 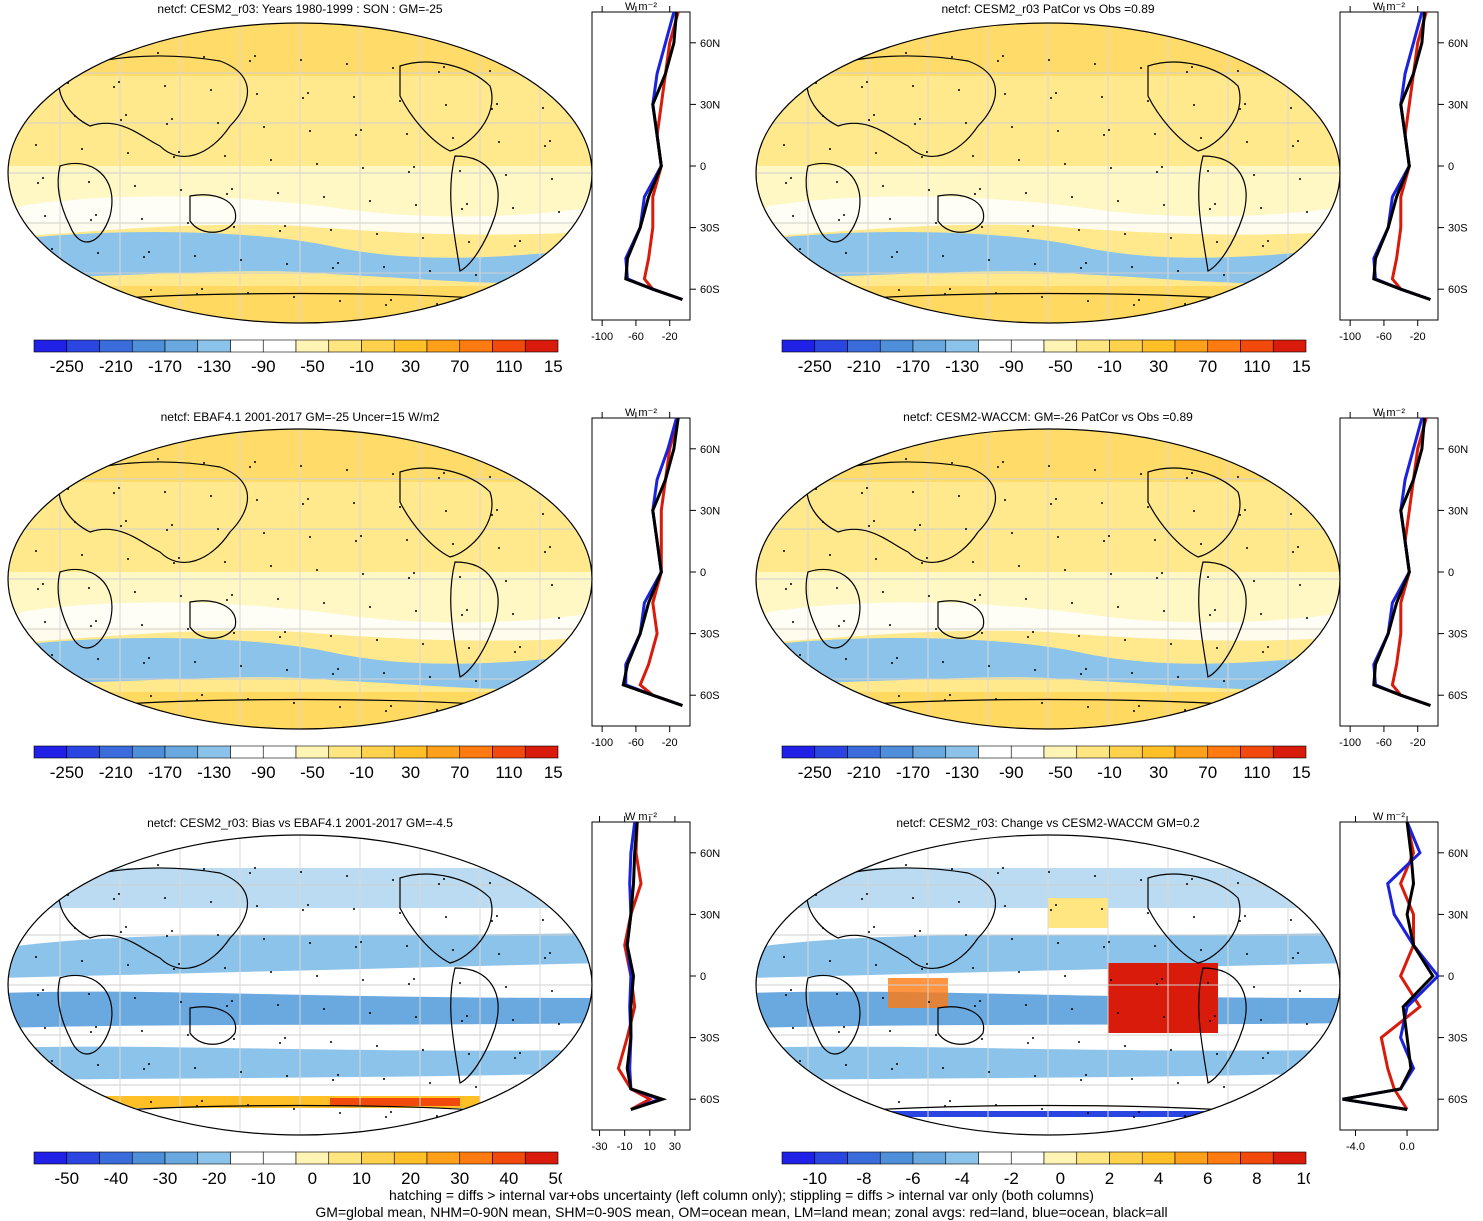 I want to click on colorbar-label: -20, so click(x=214, y=1178).